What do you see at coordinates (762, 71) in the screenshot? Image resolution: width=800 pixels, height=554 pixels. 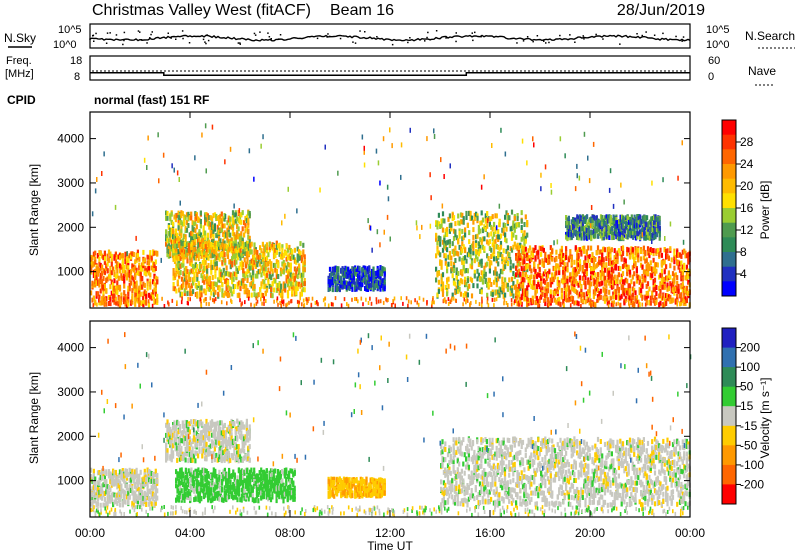 I see `nave-label: Nave` at bounding box center [762, 71].